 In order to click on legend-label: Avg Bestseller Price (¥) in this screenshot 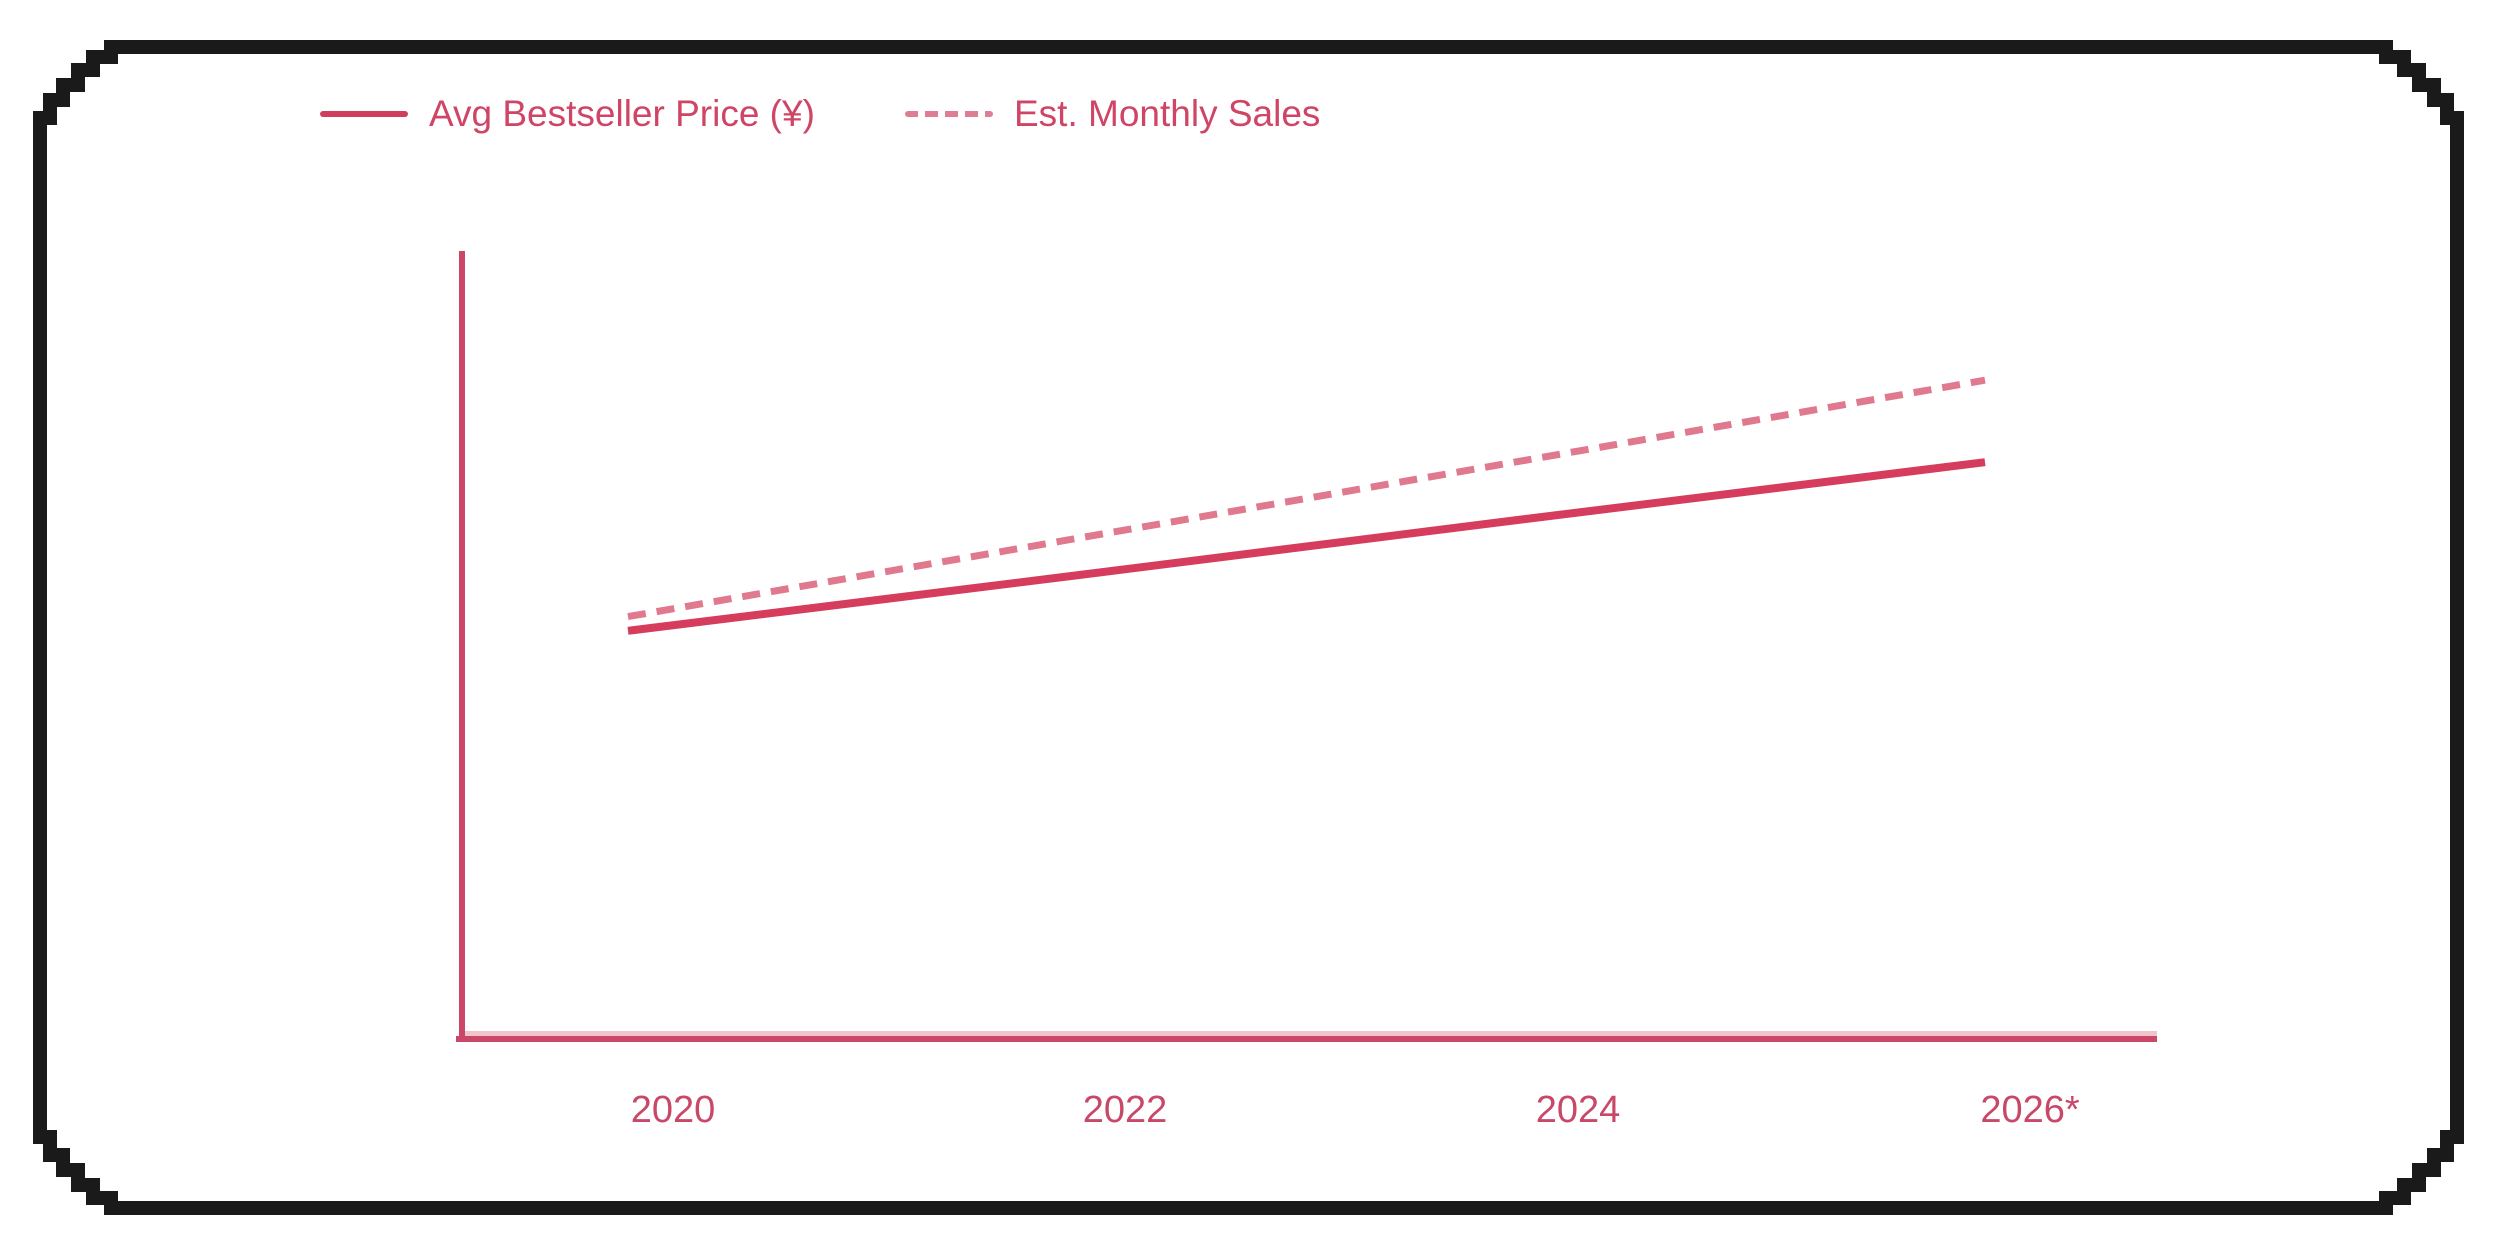, I will do `click(622, 113)`.